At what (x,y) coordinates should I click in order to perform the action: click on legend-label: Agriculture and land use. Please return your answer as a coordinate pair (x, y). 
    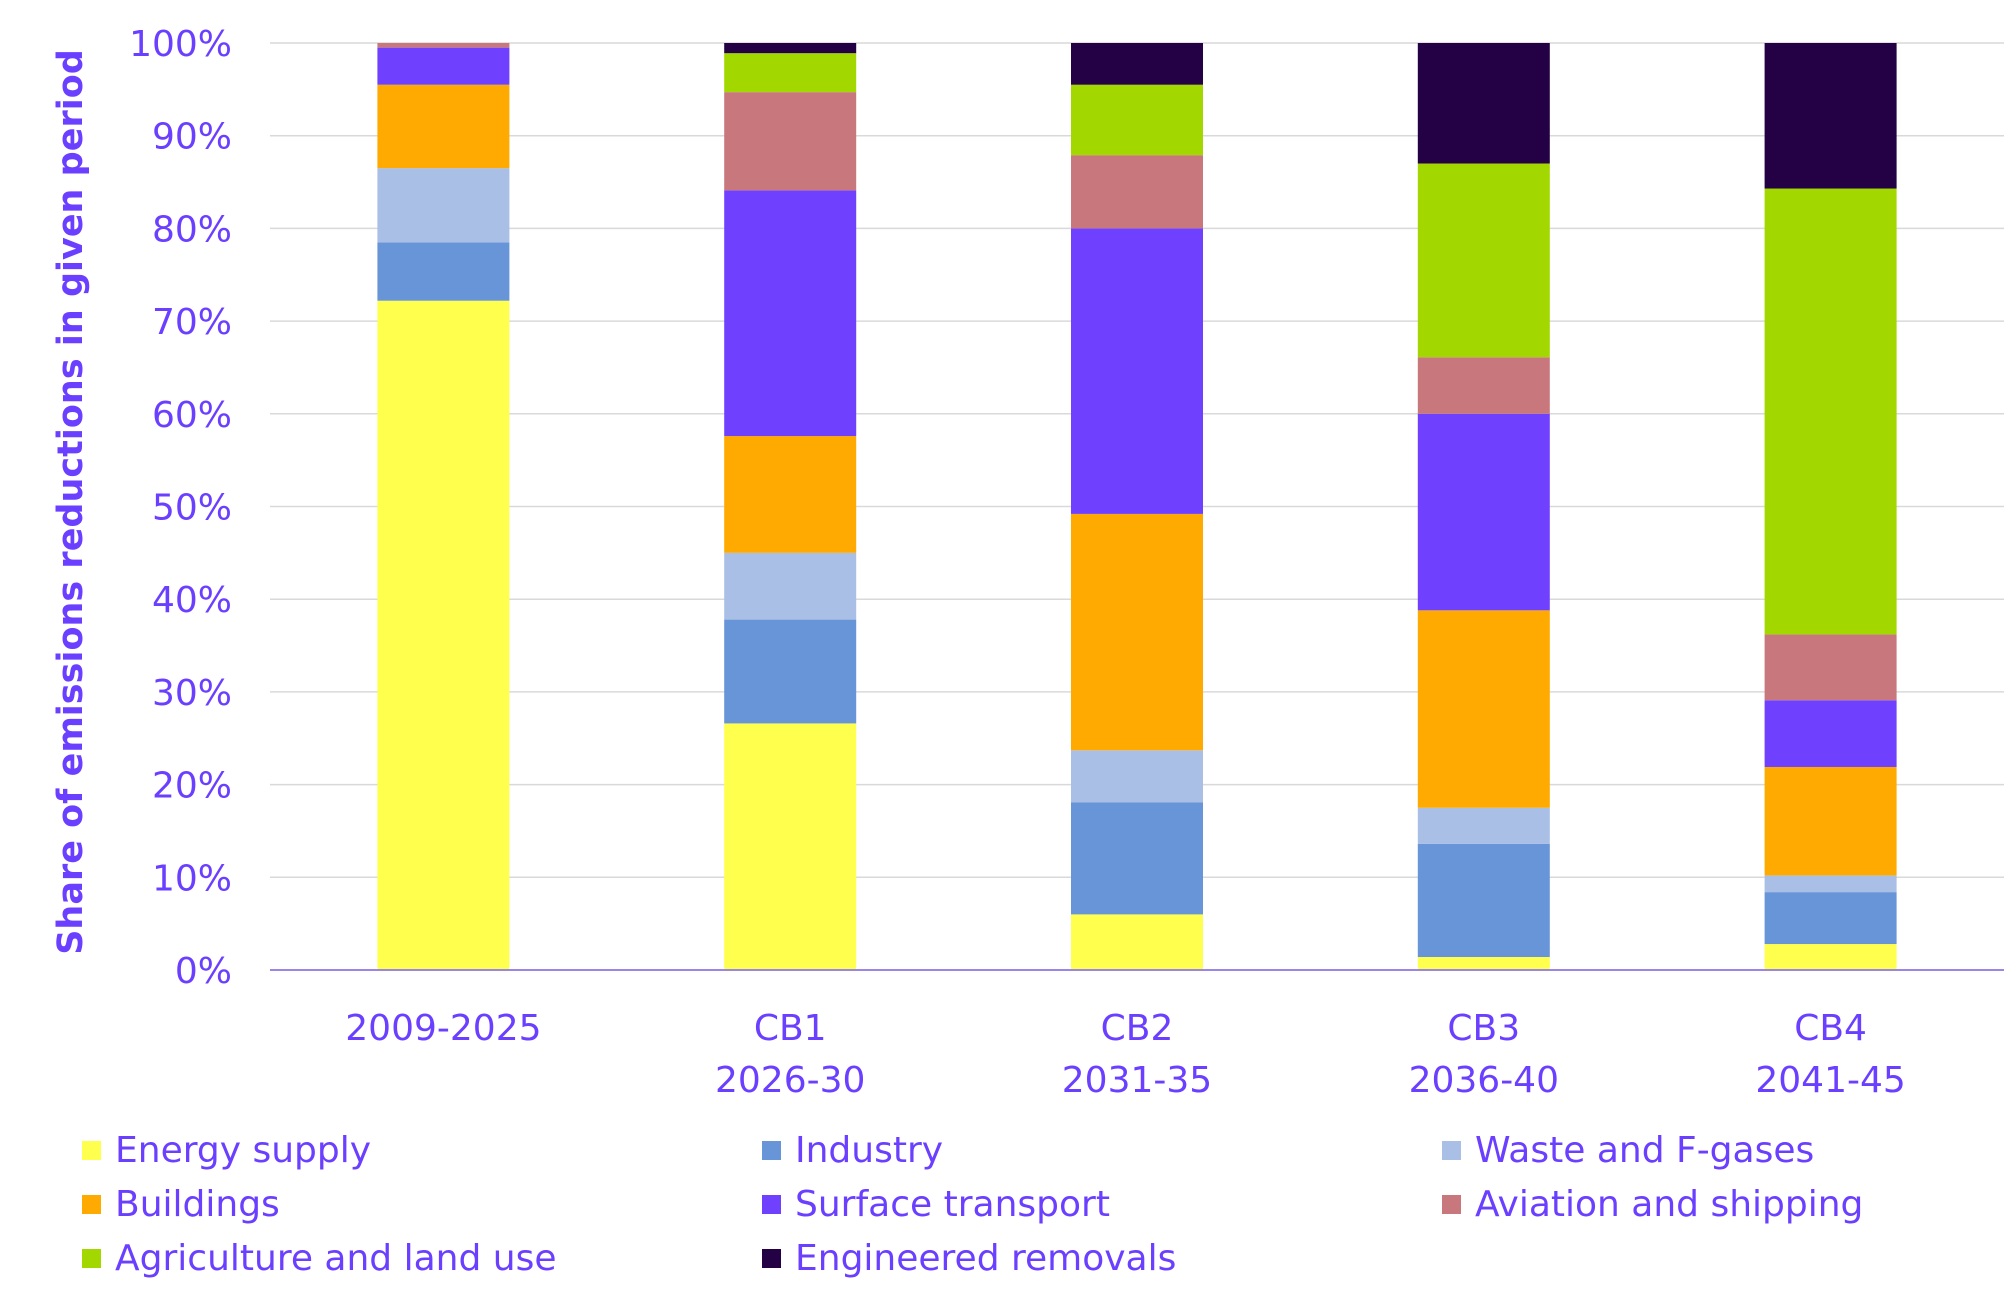
    Looking at the image, I should click on (336, 1258).